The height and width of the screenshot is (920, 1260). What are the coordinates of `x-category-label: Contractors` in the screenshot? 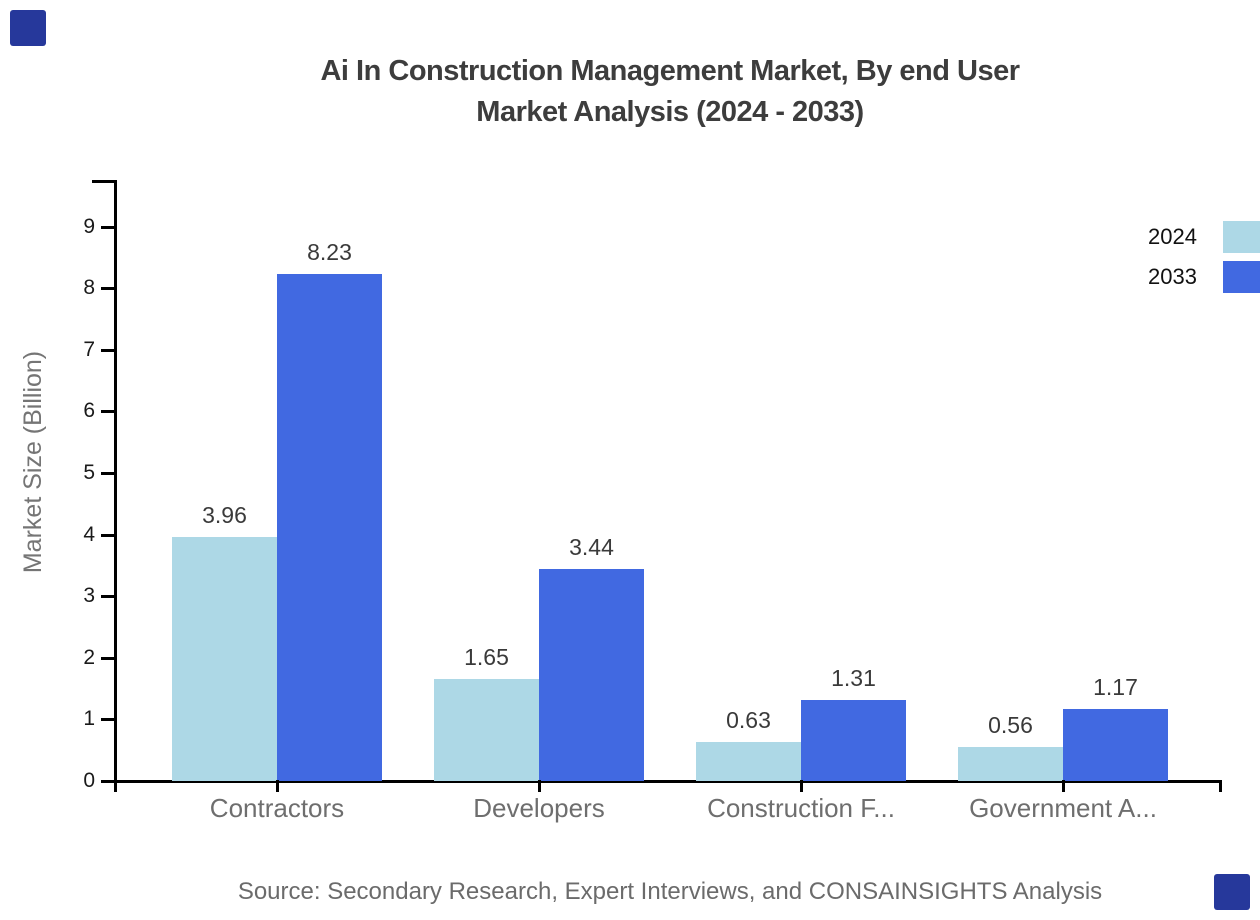 It's located at (277, 808).